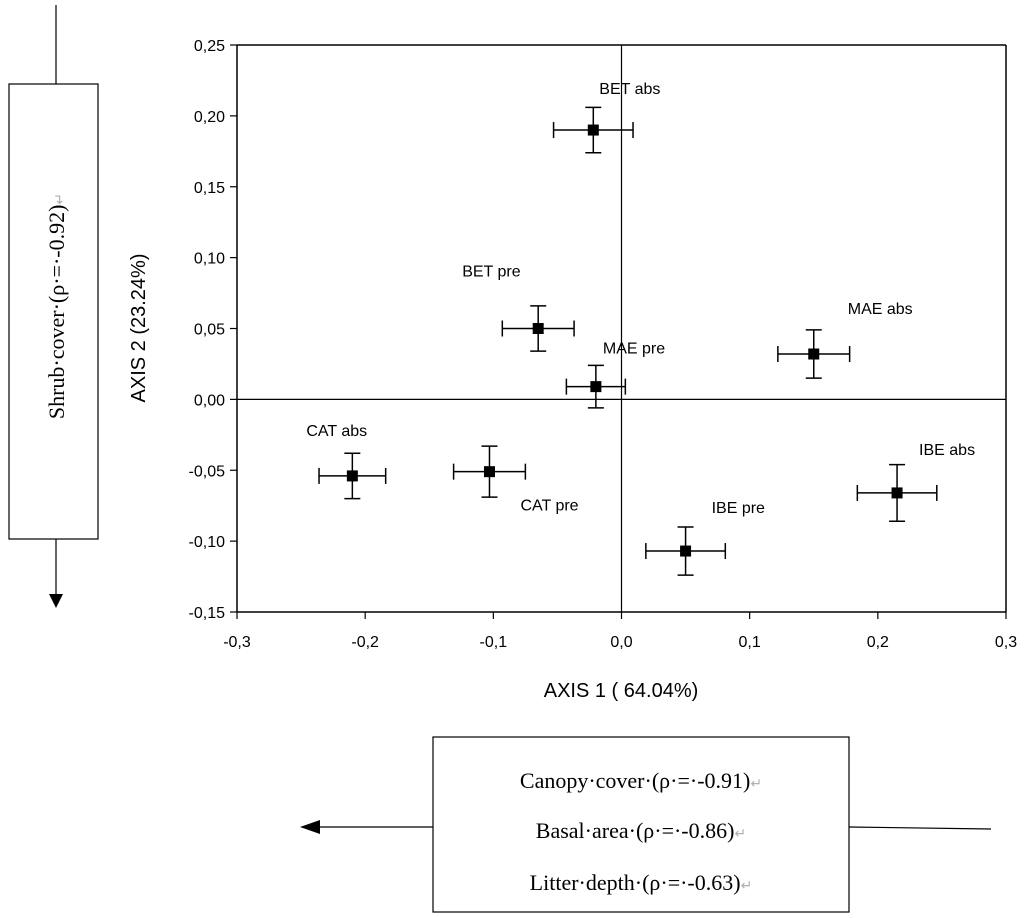 Image resolution: width=1024 pixels, height=918 pixels. I want to click on y-tick-label: -0,15, so click(207, 613).